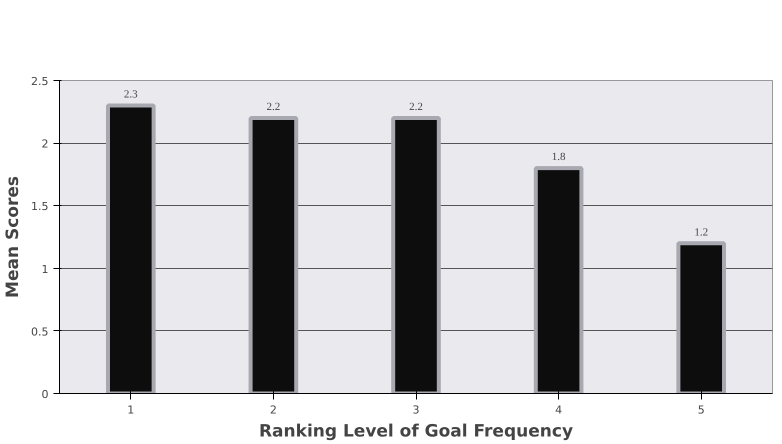  Describe the element at coordinates (130, 410) in the screenshot. I see `x-tick-label: 1` at that location.